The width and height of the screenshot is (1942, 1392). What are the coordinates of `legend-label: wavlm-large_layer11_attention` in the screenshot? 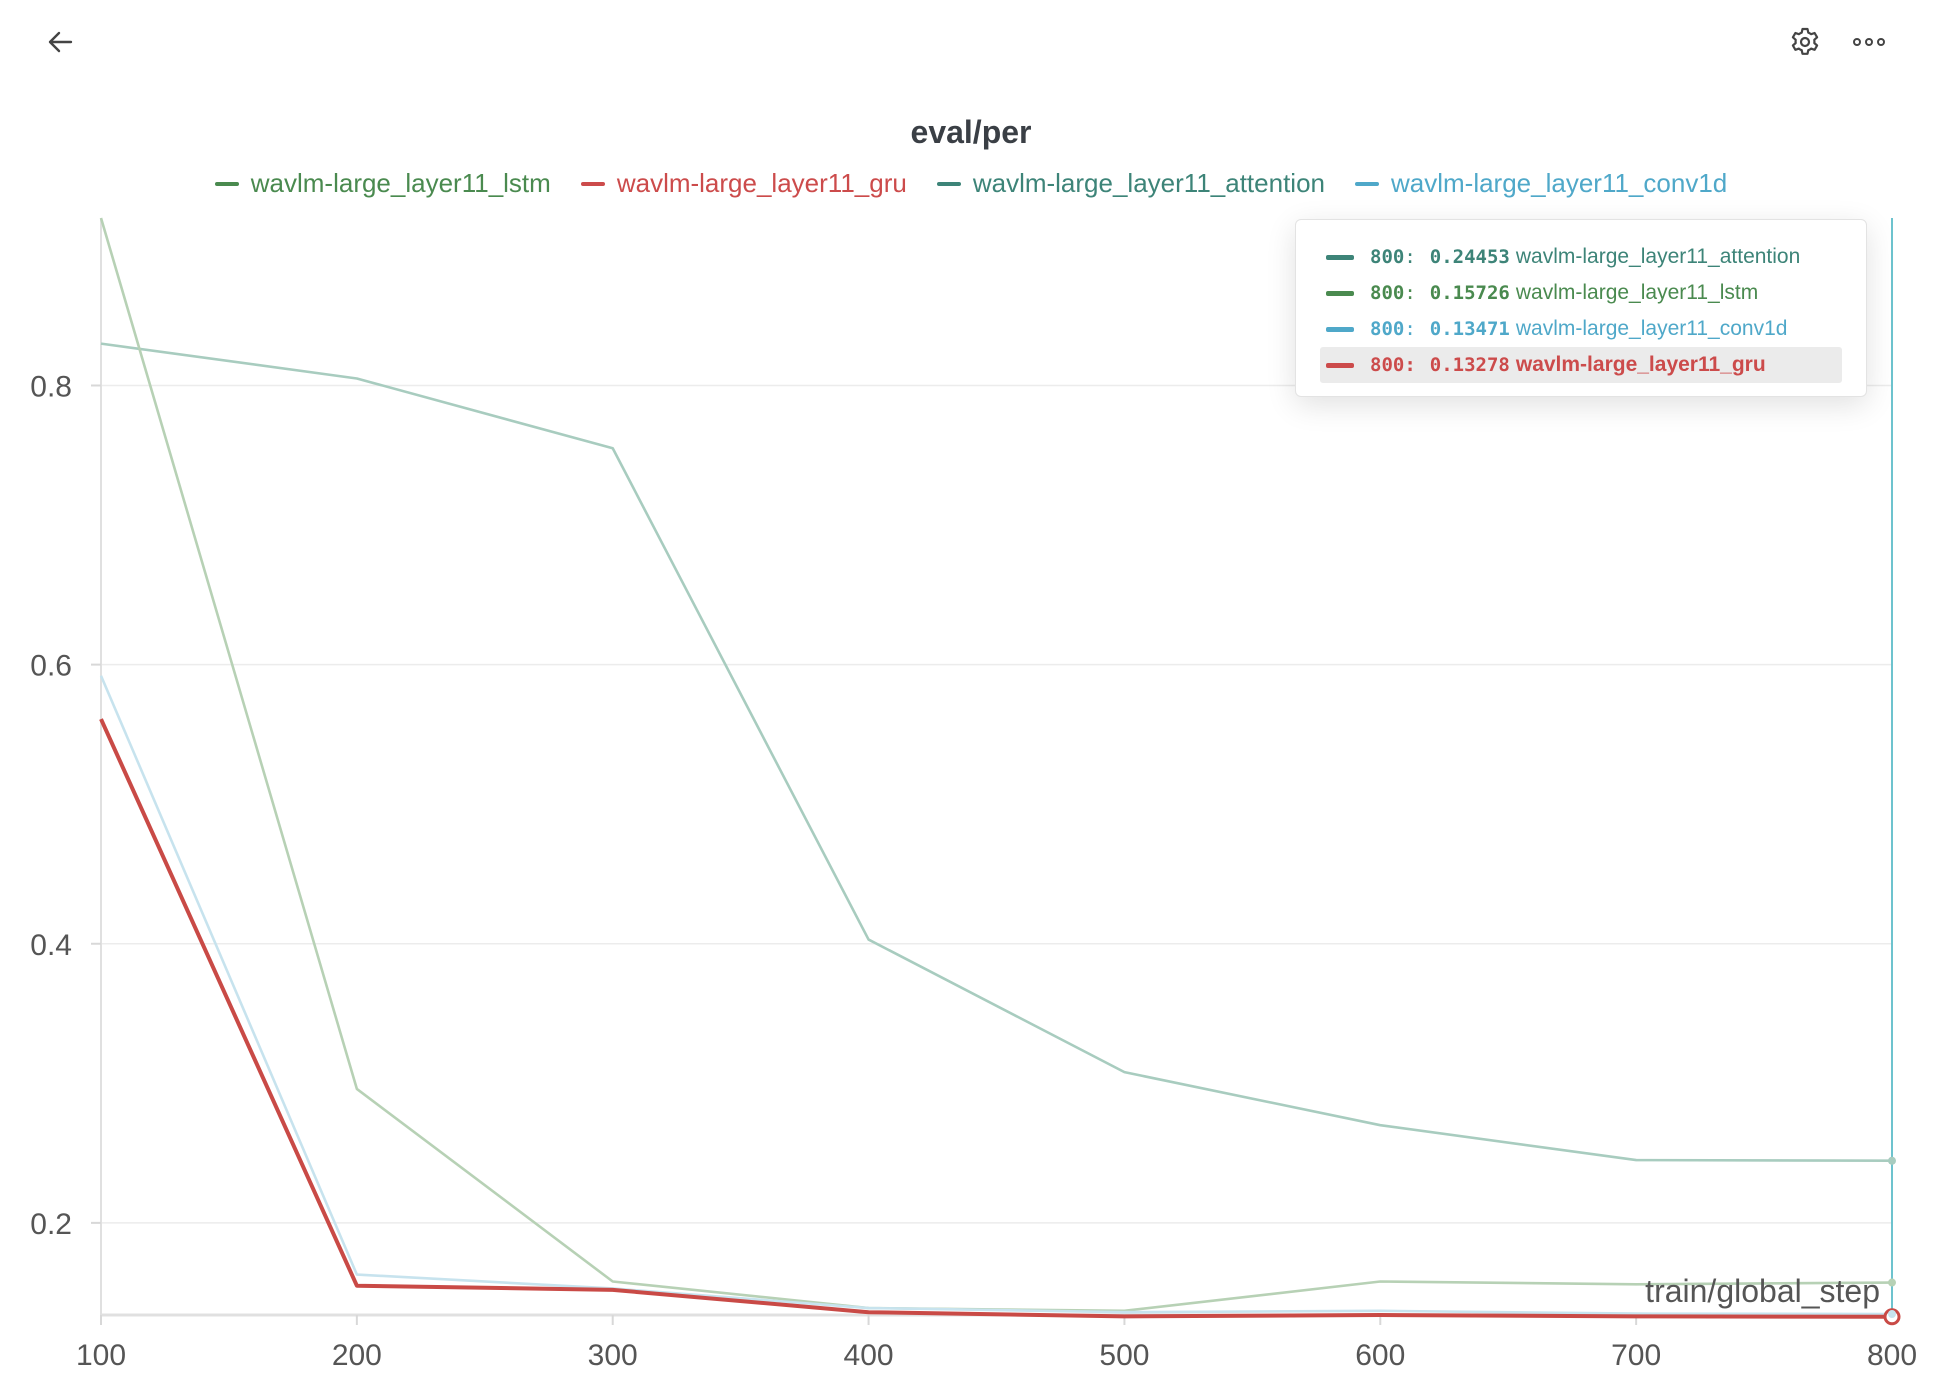 It's located at (1148, 183).